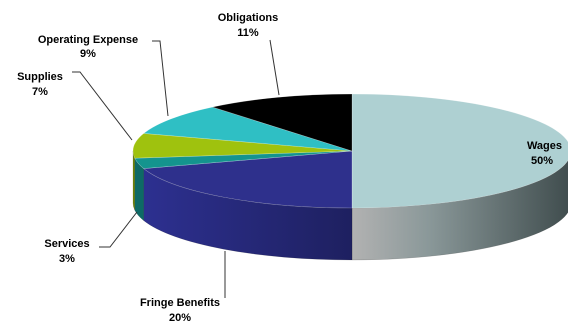 Image resolution: width=568 pixels, height=326 pixels. What do you see at coordinates (118, 229) in the screenshot?
I see `leader-line-services` at bounding box center [118, 229].